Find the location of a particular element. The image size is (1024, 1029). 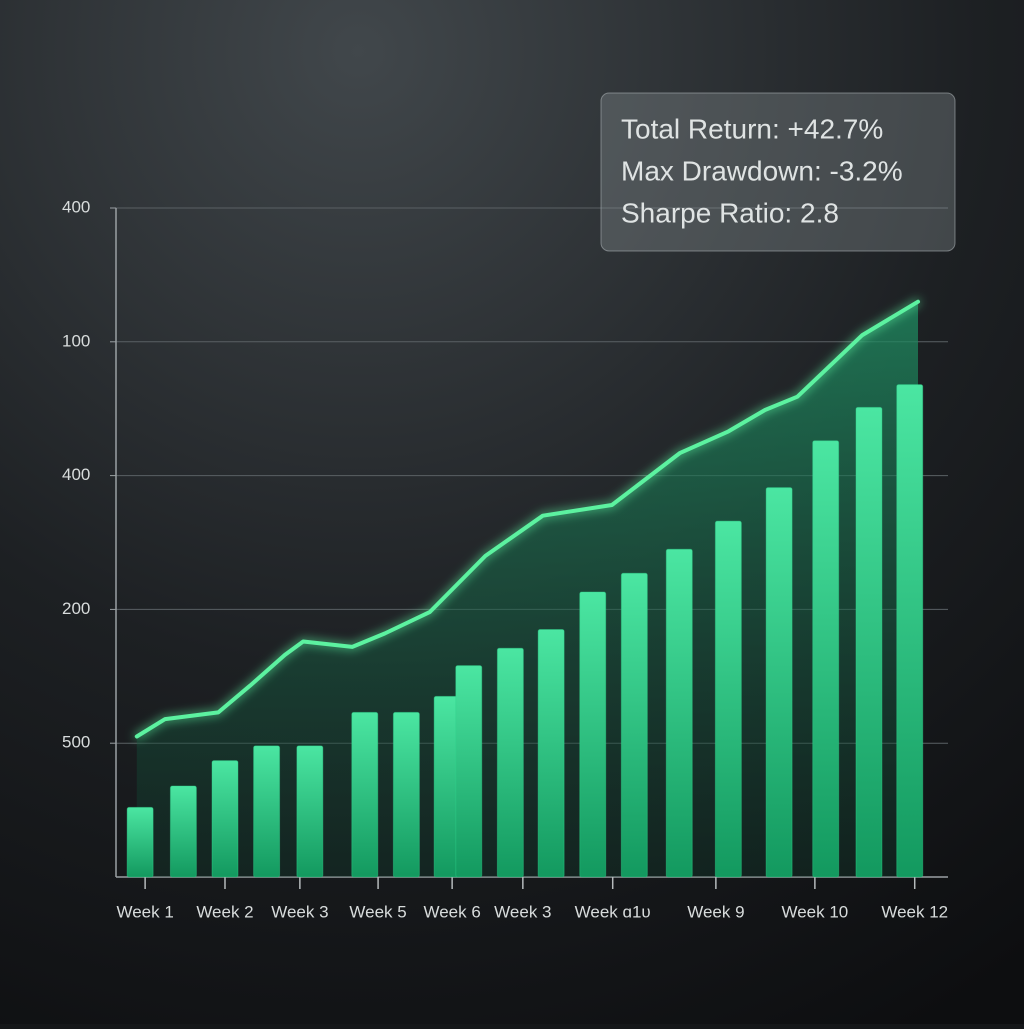

y-tick-label: 100 is located at coordinates (76, 340).